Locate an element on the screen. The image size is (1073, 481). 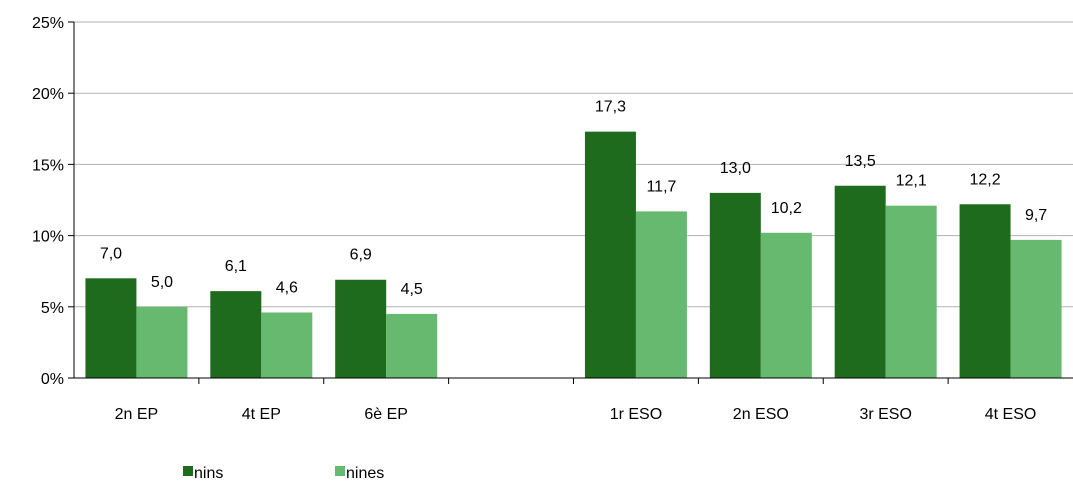
x-tick-label: 2n EP is located at coordinates (137, 414).